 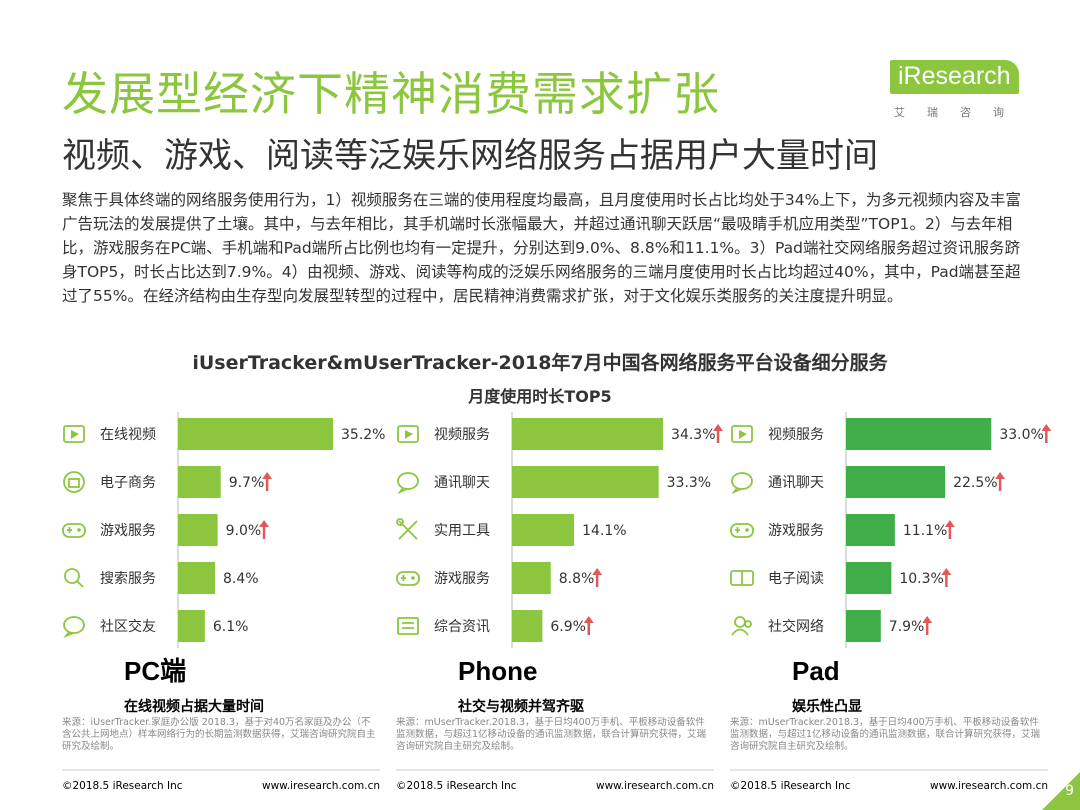 I want to click on chart-caption: 社交与视频并驾齐驱, so click(x=520, y=706).